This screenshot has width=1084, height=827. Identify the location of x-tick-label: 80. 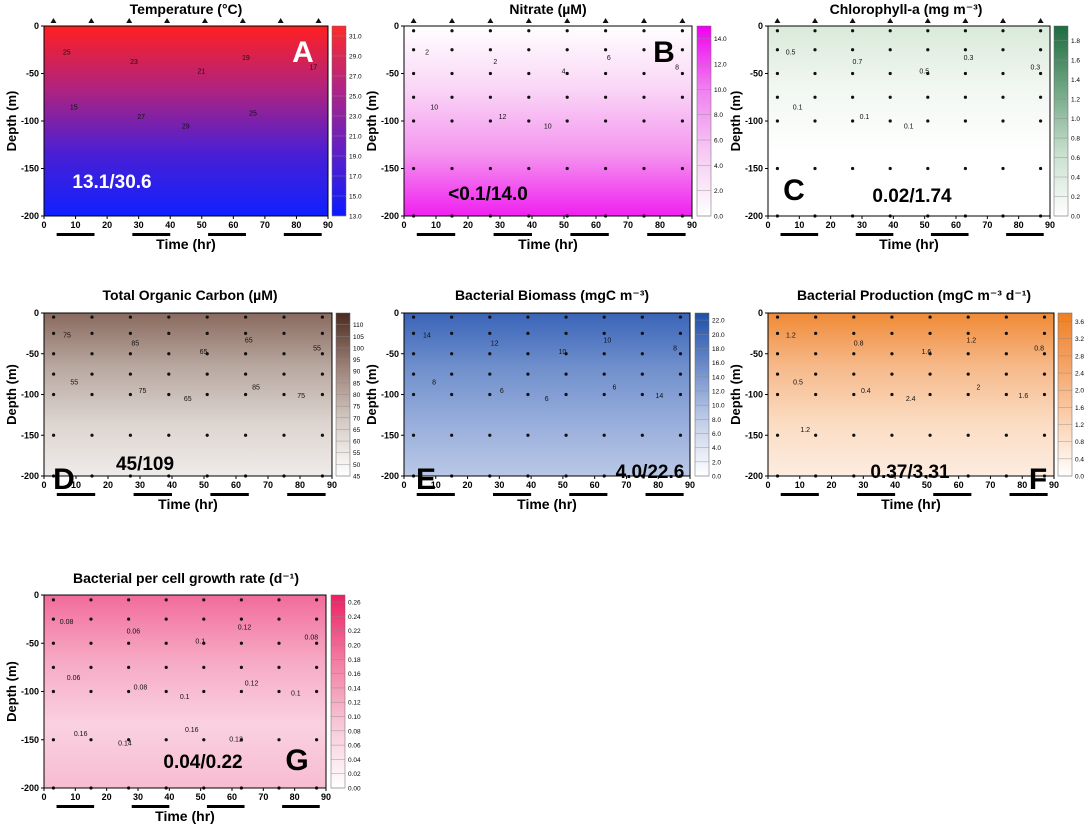
(1019, 225).